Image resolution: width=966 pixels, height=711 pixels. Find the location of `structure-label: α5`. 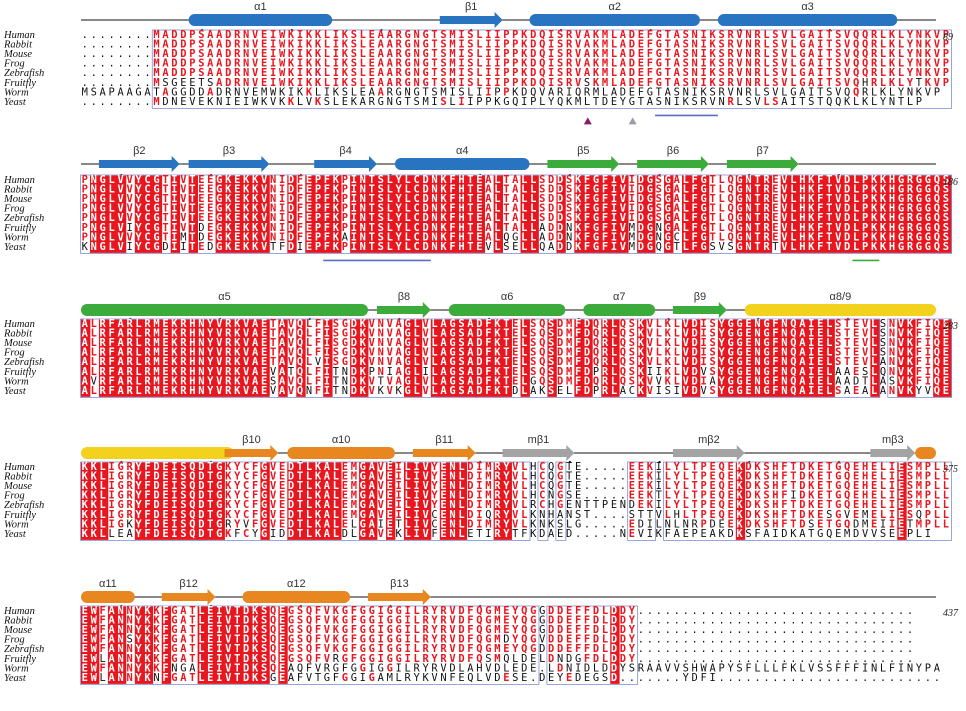

structure-label: α5 is located at coordinates (224, 297).